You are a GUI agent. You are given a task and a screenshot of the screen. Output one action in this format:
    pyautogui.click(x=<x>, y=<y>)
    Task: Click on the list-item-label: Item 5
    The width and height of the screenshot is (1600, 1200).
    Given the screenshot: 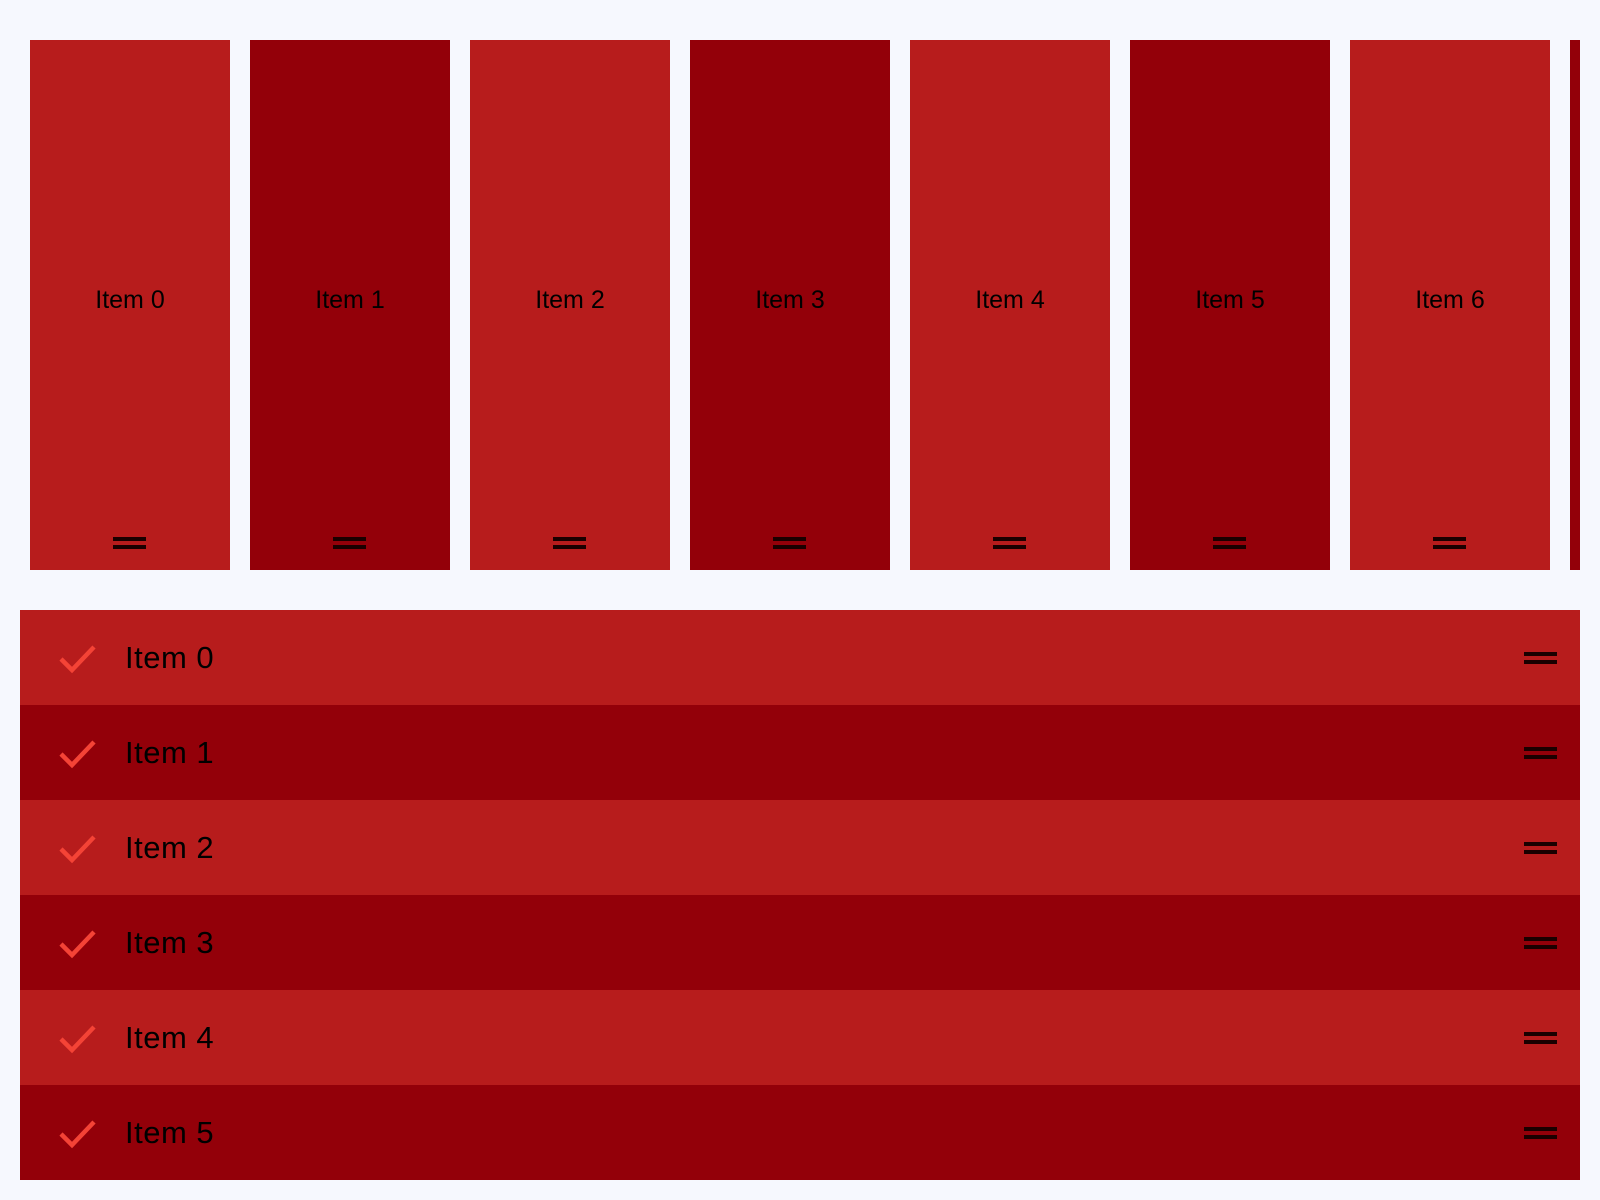 What is the action you would take?
    pyautogui.click(x=170, y=1132)
    